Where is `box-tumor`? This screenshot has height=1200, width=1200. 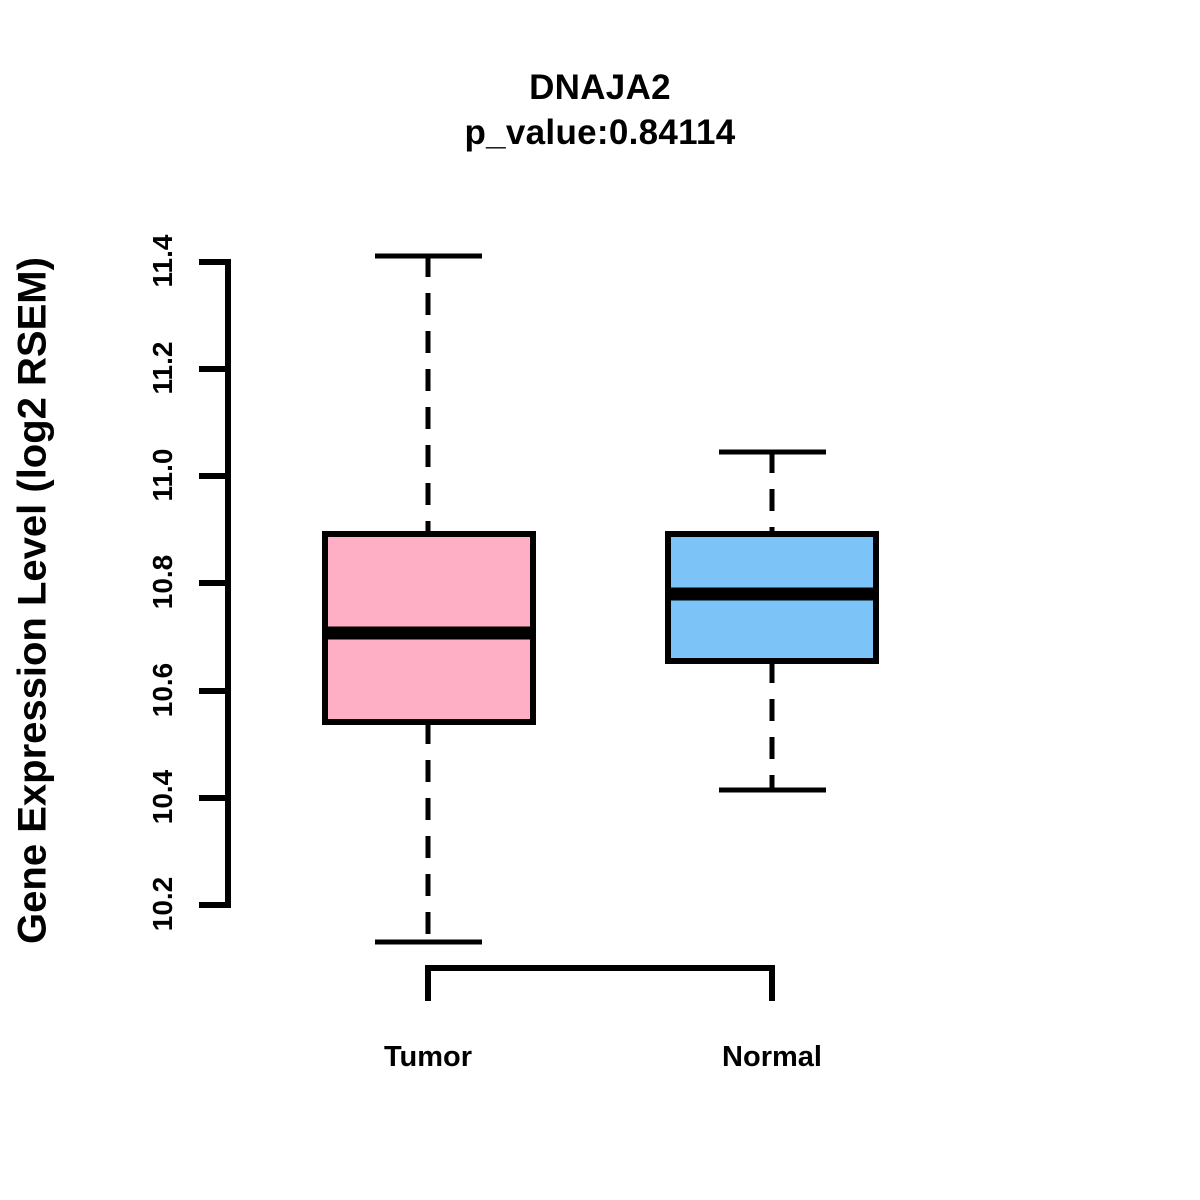
box-tumor is located at coordinates (429, 599).